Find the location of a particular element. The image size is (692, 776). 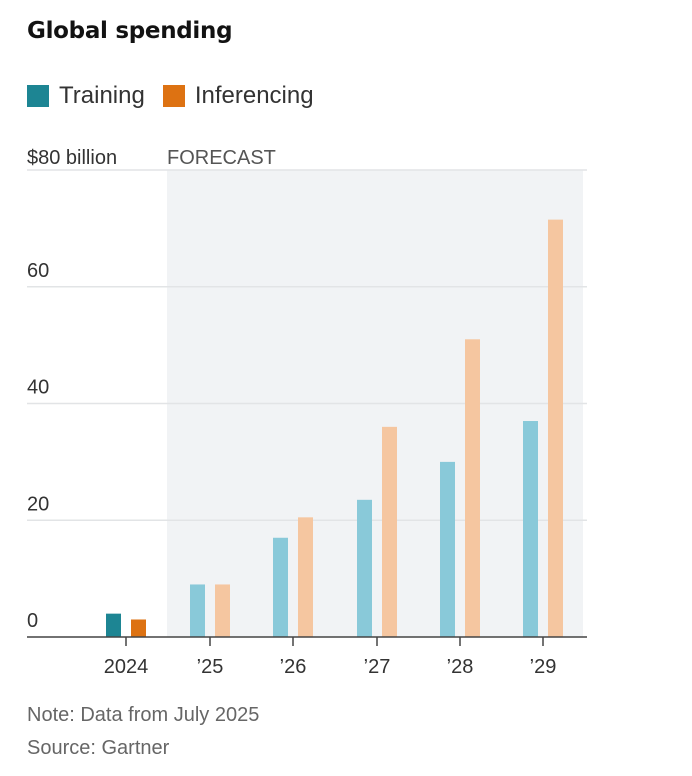

legend-item-training: Training is located at coordinates (86, 96).